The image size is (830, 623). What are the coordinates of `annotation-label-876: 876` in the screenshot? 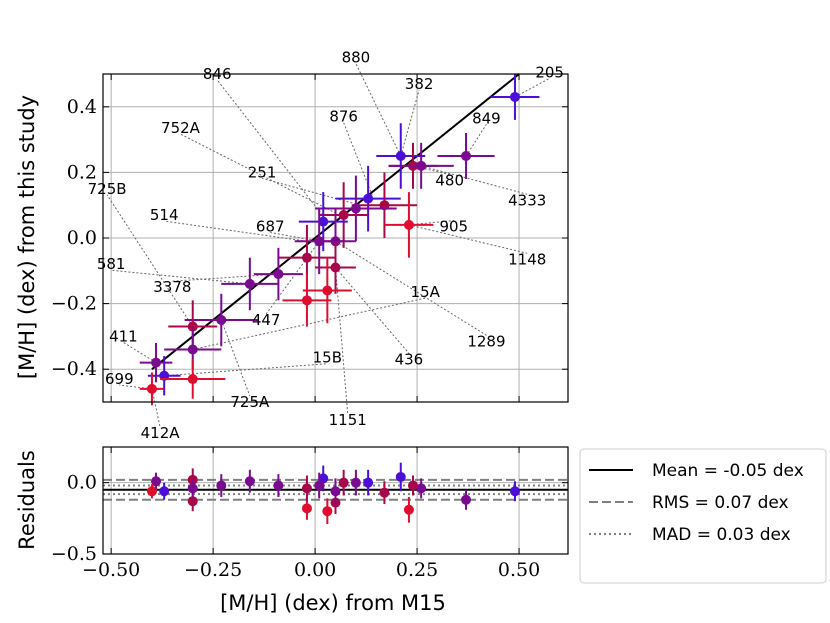 It's located at (343, 117).